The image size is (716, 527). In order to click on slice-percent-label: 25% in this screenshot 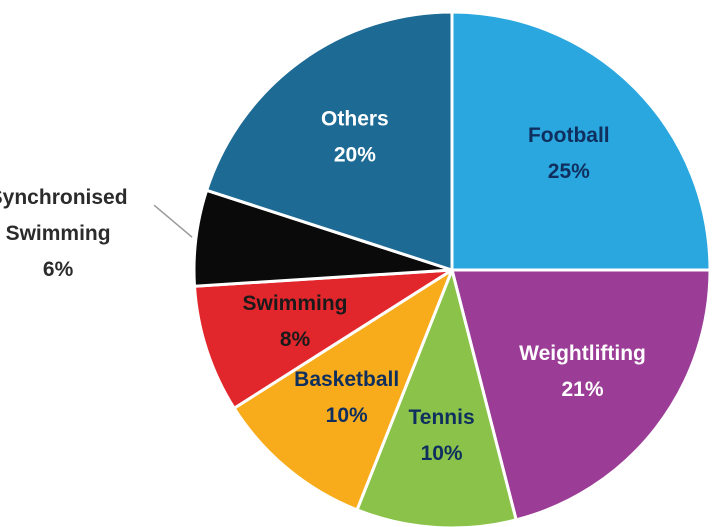, I will do `click(569, 171)`.